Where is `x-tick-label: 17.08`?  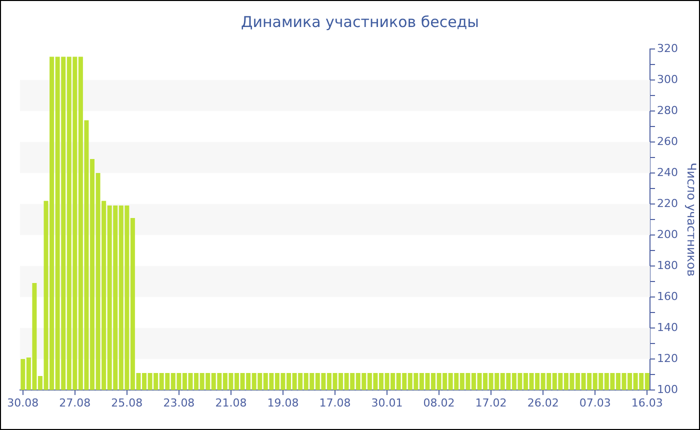
x-tick-label: 17.08 is located at coordinates (335, 403).